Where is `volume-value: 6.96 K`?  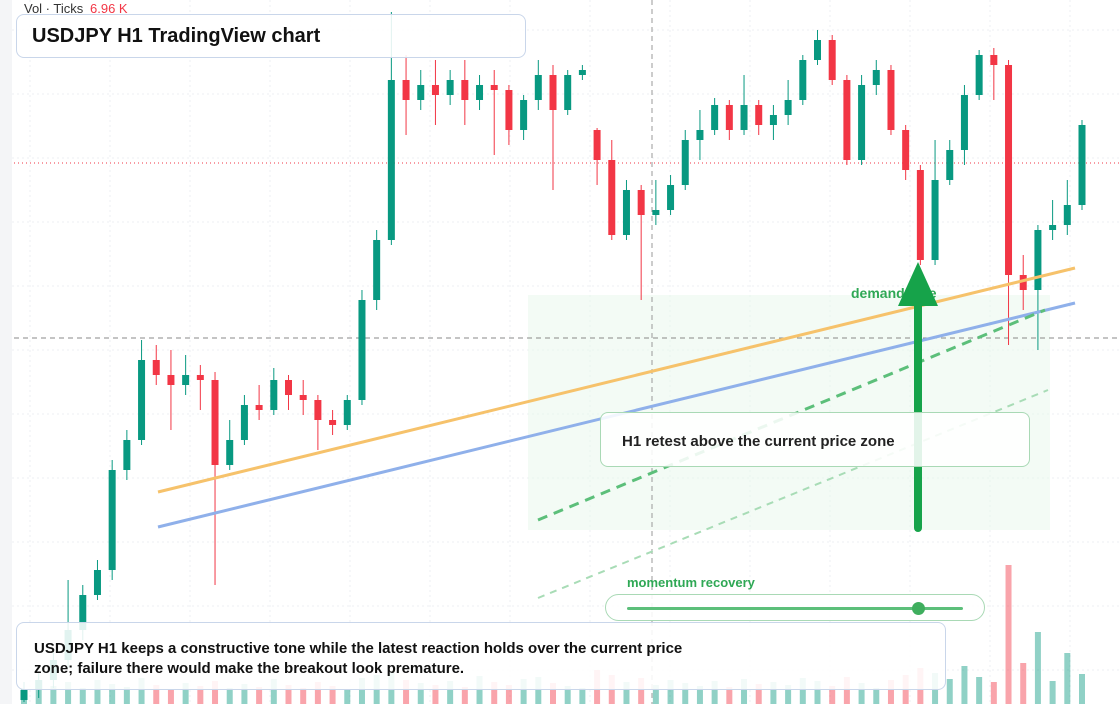 volume-value: 6.96 K is located at coordinates (109, 8).